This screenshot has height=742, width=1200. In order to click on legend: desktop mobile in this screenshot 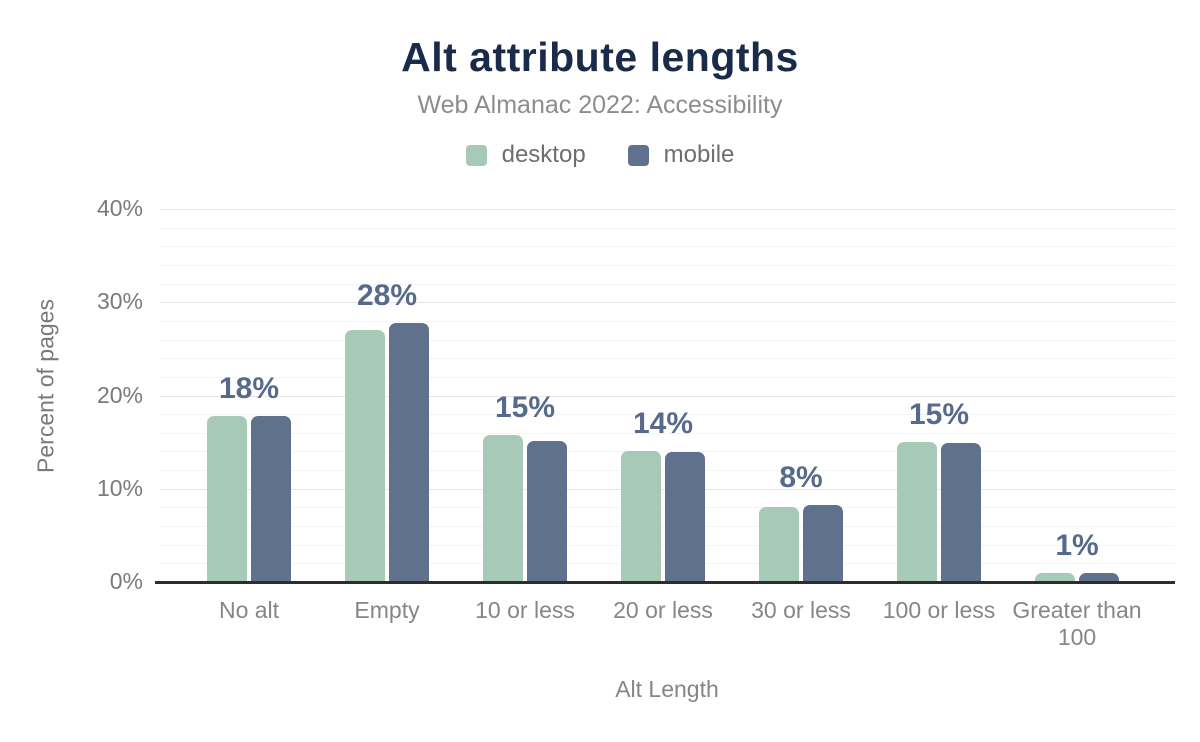, I will do `click(600, 155)`.